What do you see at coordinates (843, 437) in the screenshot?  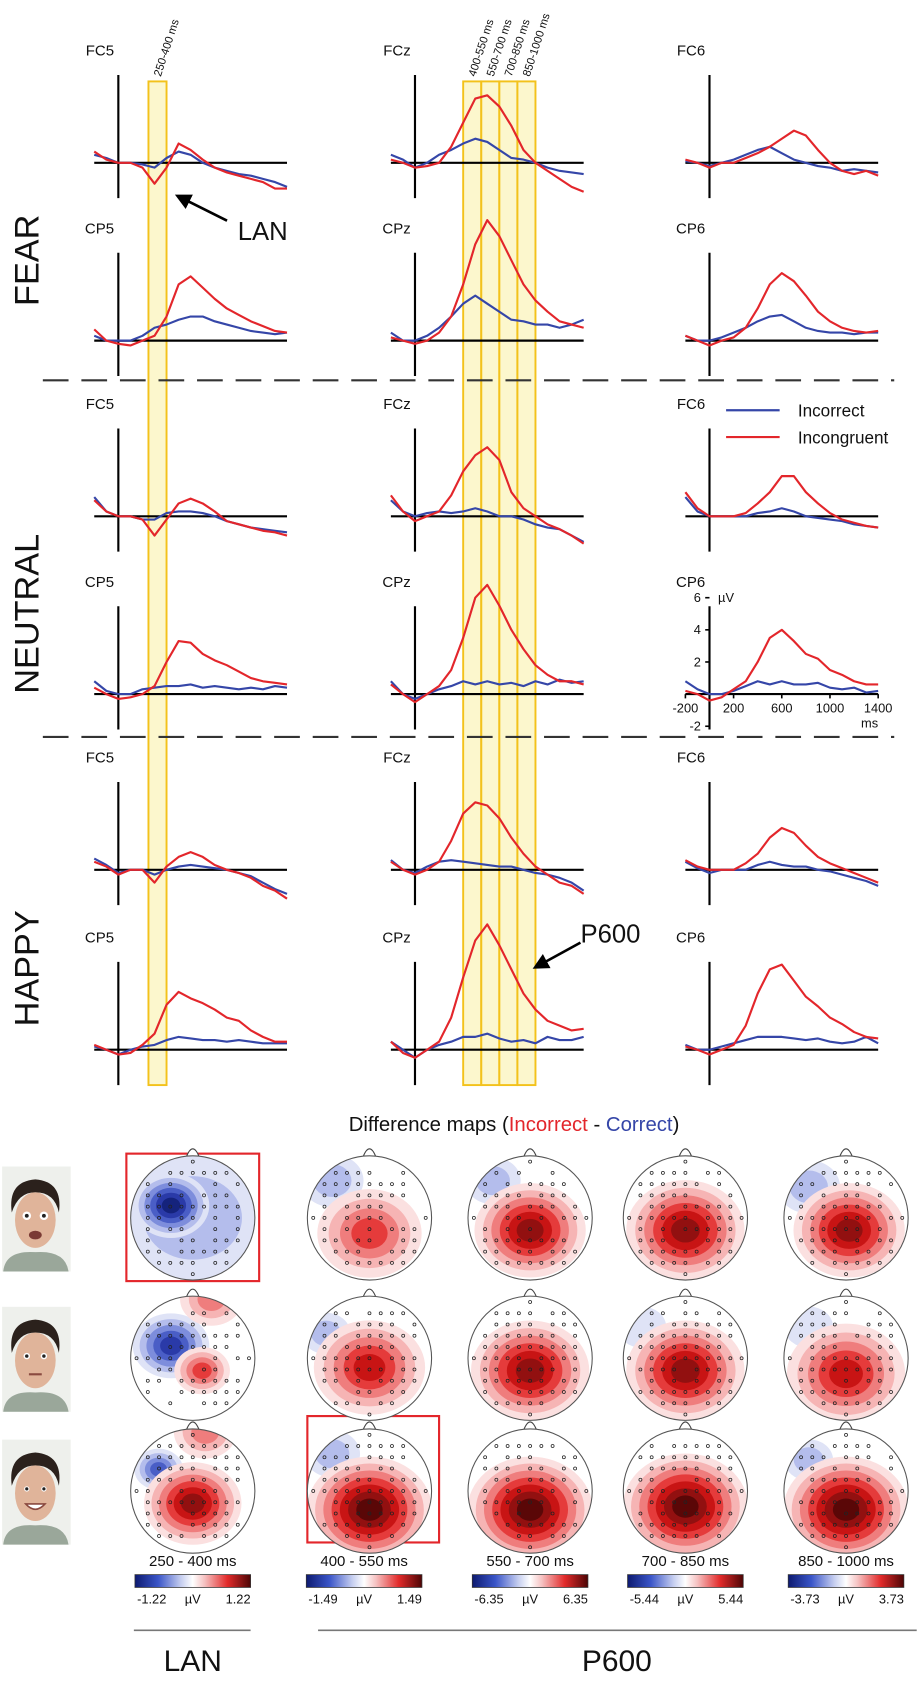 I see `legend-label: Incongruent` at bounding box center [843, 437].